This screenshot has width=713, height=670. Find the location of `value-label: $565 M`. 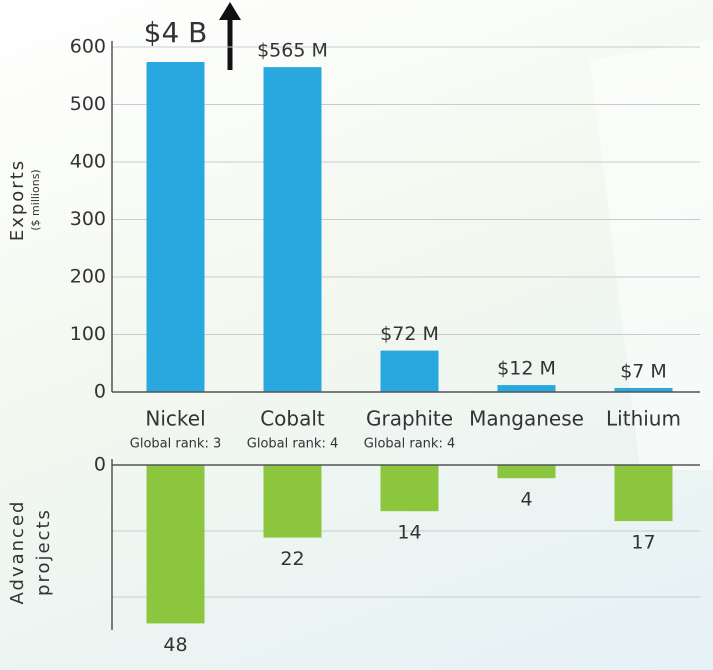

value-label: $565 M is located at coordinates (292, 51).